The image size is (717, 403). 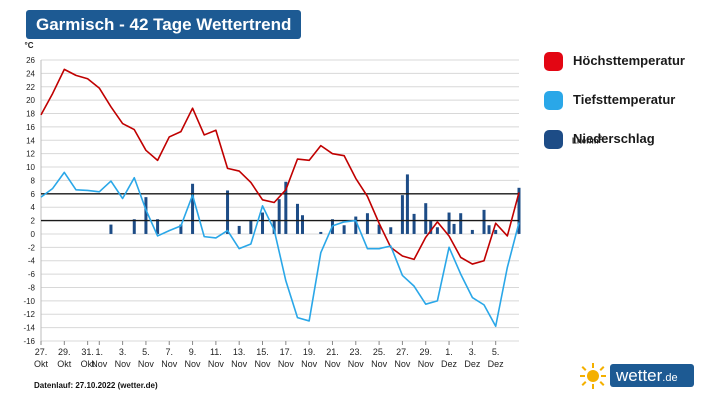 I want to click on data-run-footer: Datenlauf: 27.10.2022 (wetter.de), so click(x=96, y=385).